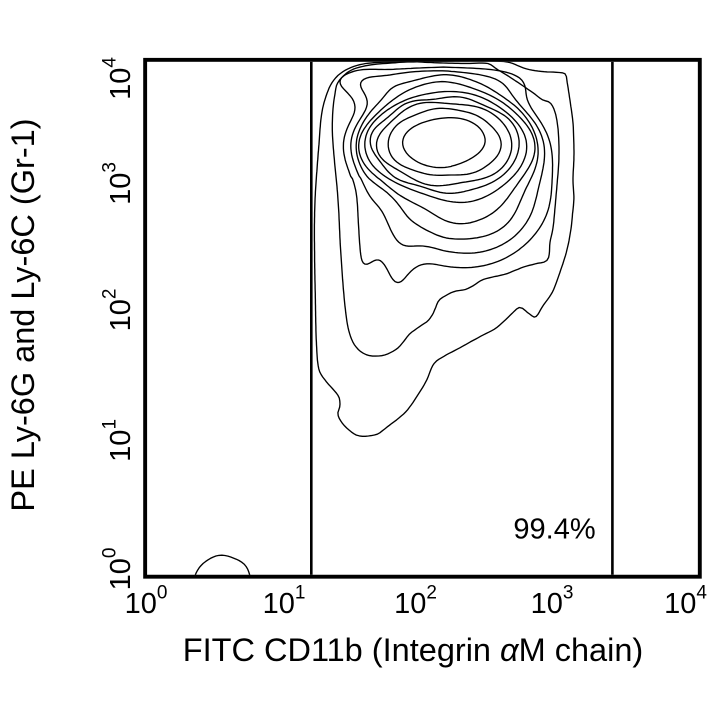  What do you see at coordinates (23, 314) in the screenshot?
I see `svg-text: PE Ly-6G and Ly-6C (Gr-1)` at bounding box center [23, 314].